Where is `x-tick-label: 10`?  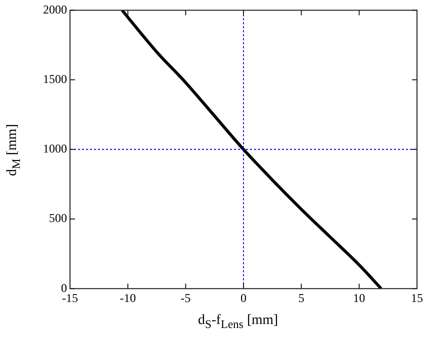 x-tick-label: 10 is located at coordinates (359, 297).